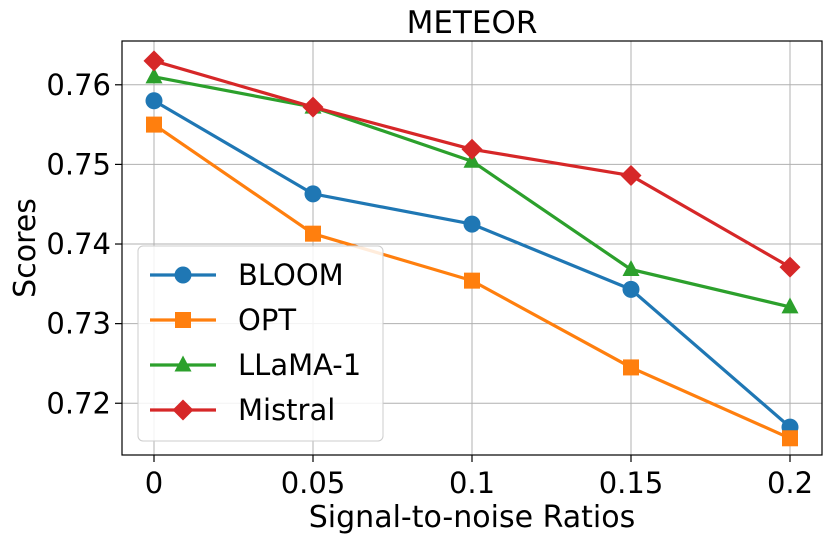 Image resolution: width=831 pixels, height=541 pixels. I want to click on x-axis-title: Signal-to-noise Ratios, so click(472, 517).